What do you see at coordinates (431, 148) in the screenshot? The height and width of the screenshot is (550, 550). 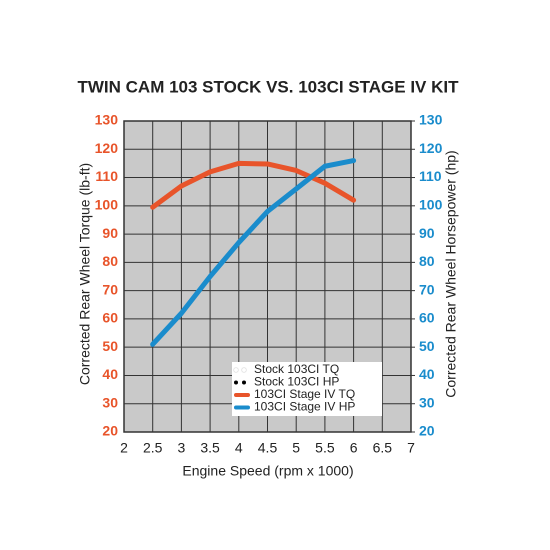 I see `y2-tick-label: 120` at bounding box center [431, 148].